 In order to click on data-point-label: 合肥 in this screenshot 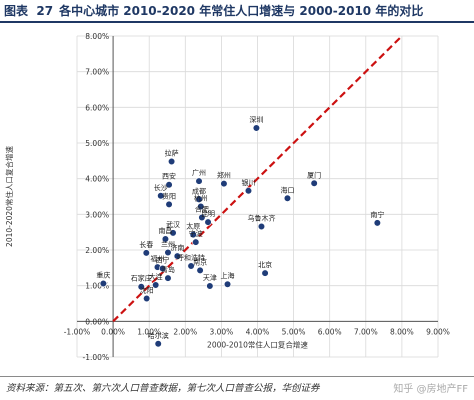, I will do `click(202, 209)`.